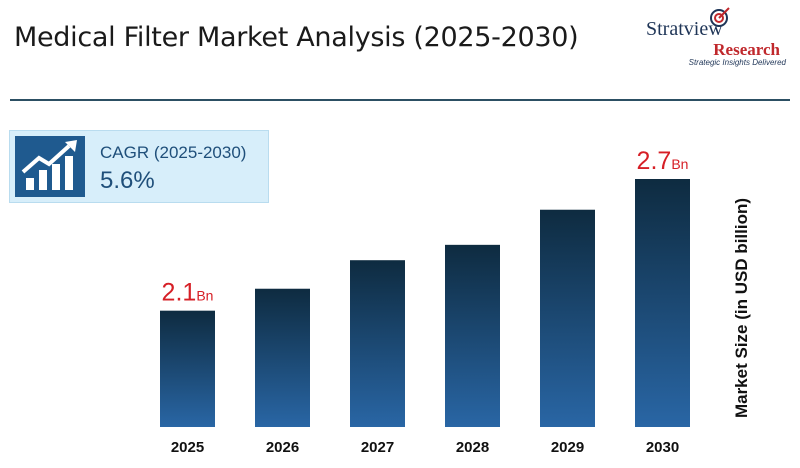 The height and width of the screenshot is (468, 800). I want to click on cagr-label: CAGR (2025-2030), so click(173, 152).